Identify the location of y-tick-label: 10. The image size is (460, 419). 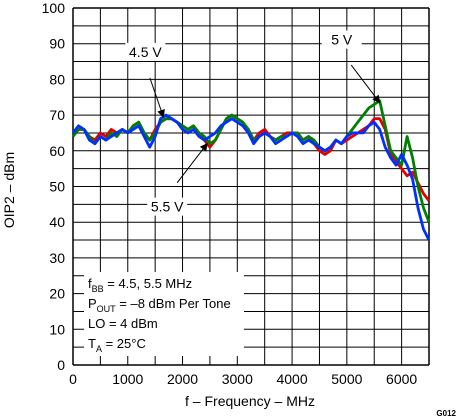
(57, 329).